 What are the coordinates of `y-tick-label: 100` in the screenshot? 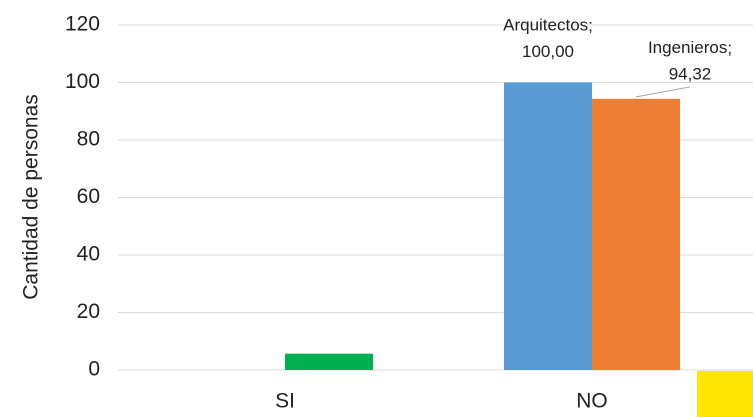 It's located at (82, 81).